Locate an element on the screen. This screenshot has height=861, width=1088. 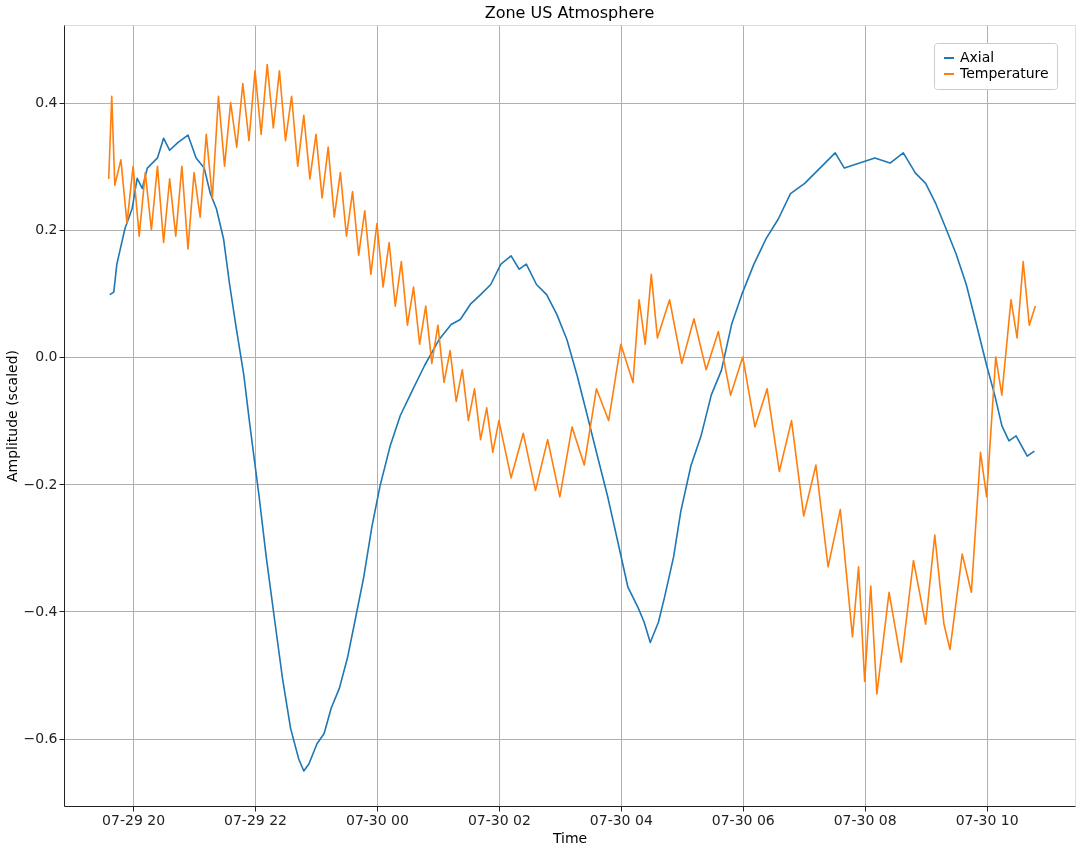
legend-label: Temperature is located at coordinates (1004, 73).